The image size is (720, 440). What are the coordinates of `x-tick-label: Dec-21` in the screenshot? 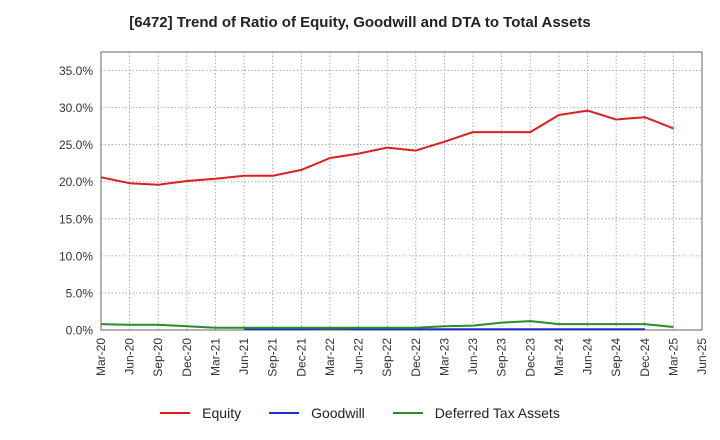 It's located at (301, 357).